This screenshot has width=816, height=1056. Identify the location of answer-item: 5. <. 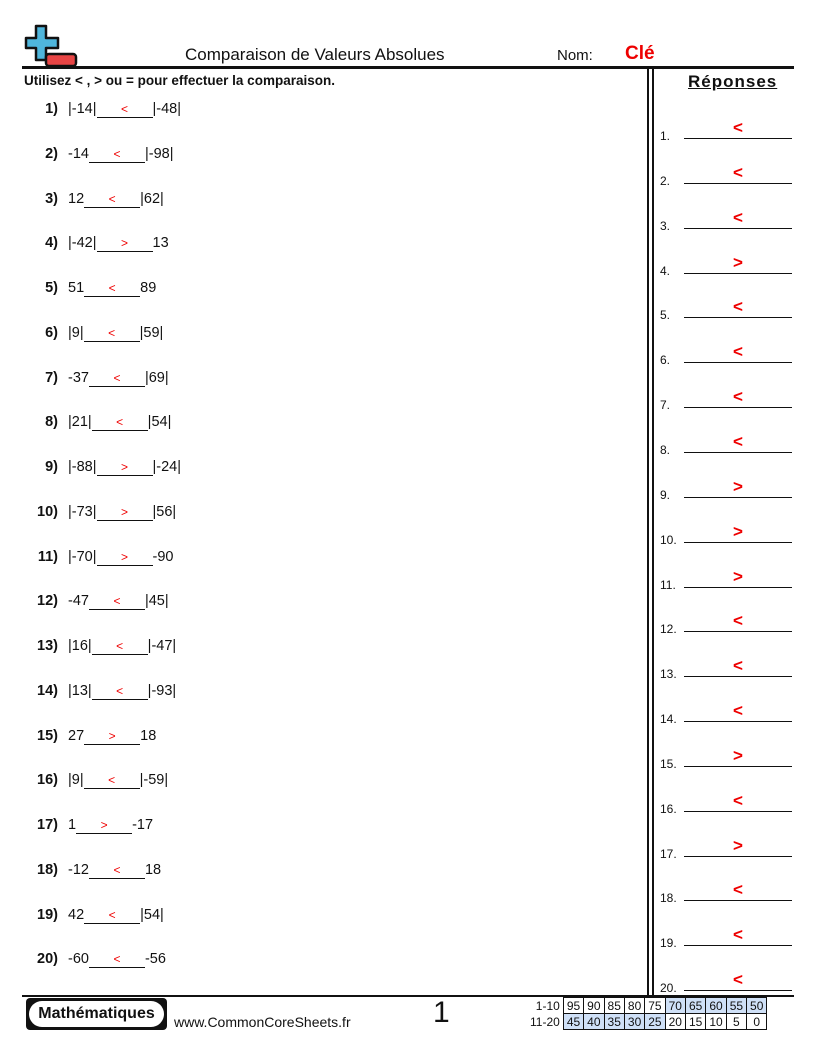
(727, 310).